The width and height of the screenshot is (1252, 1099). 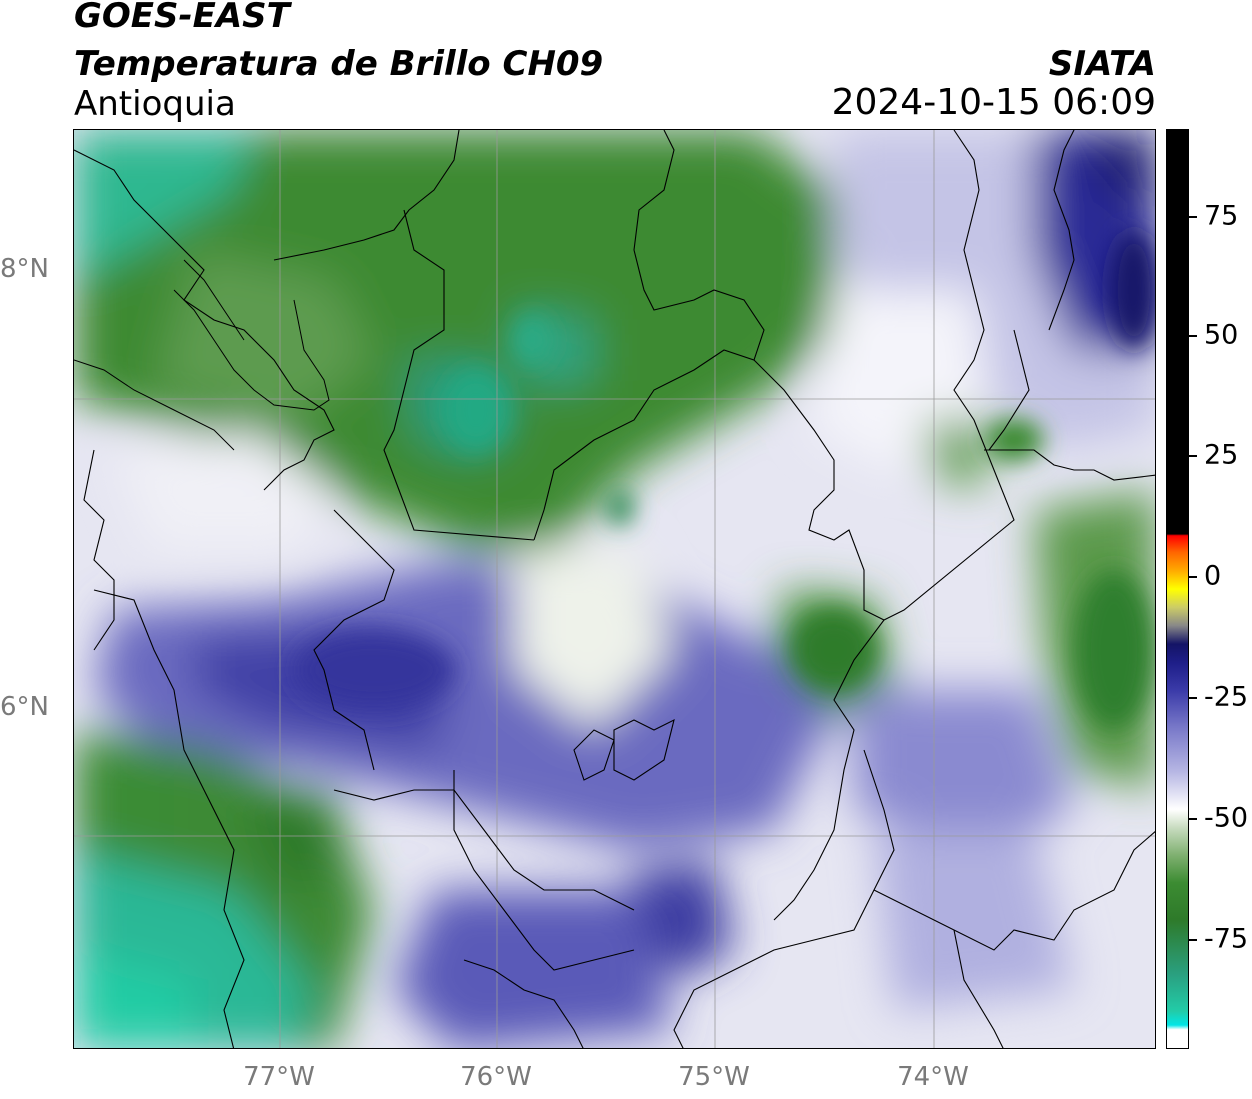 What do you see at coordinates (714, 1077) in the screenshot?
I see `lon-label-75w: 75°W` at bounding box center [714, 1077].